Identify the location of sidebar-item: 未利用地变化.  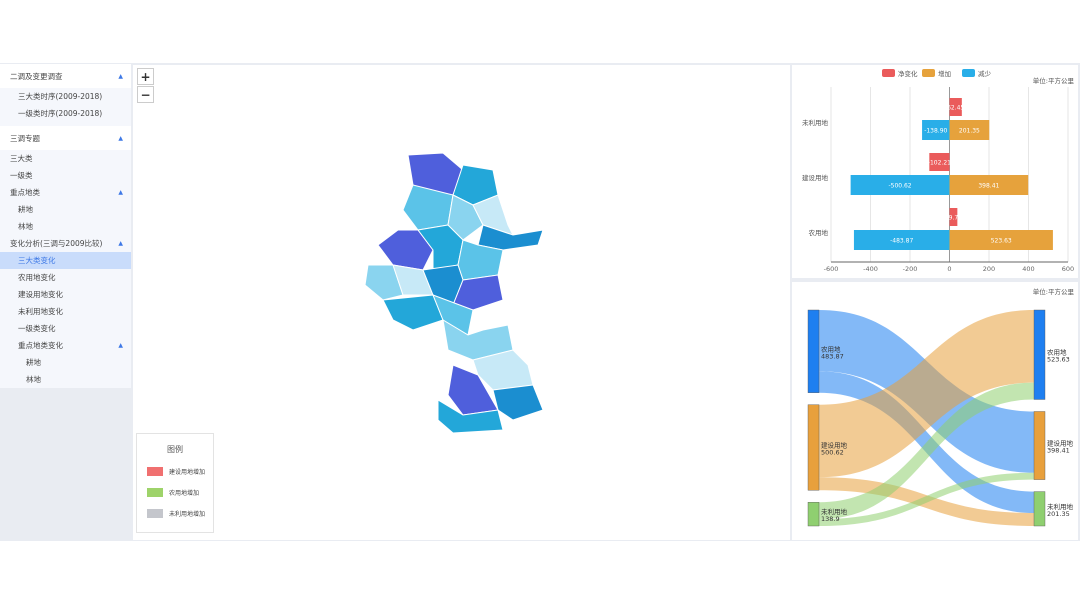
(65, 311).